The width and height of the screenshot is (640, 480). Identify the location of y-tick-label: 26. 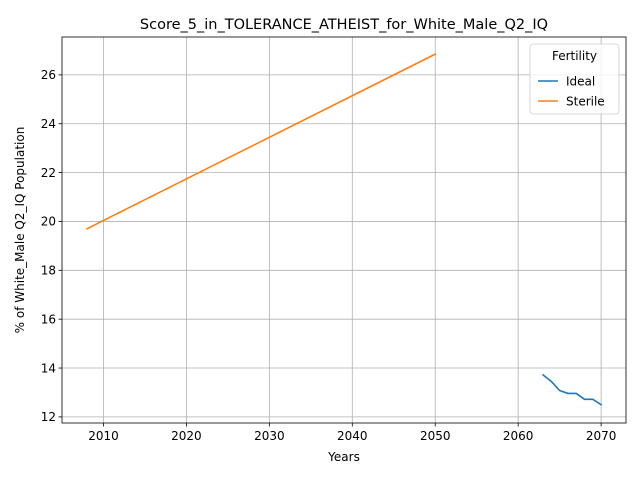
(48, 75).